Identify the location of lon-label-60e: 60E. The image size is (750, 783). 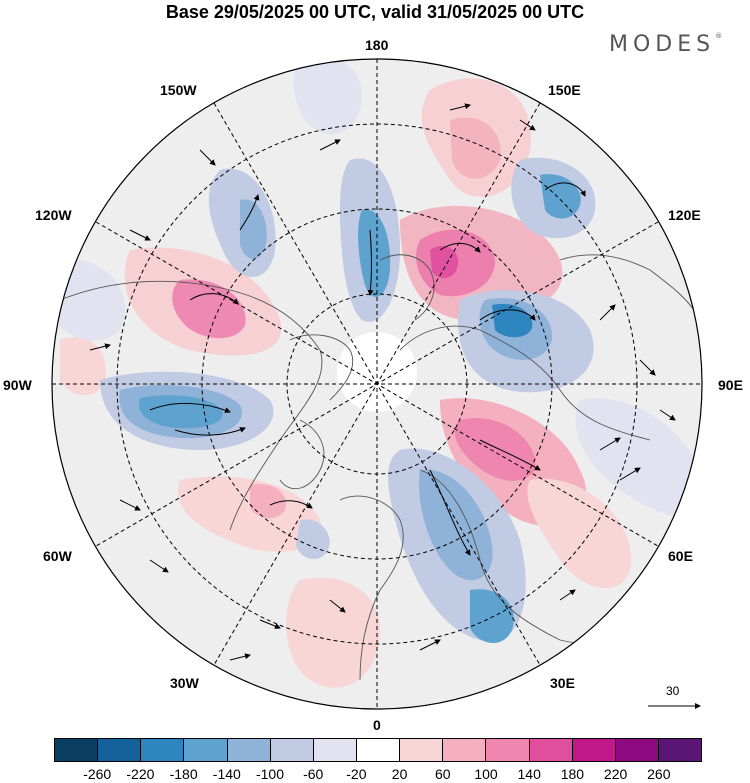
(680, 556).